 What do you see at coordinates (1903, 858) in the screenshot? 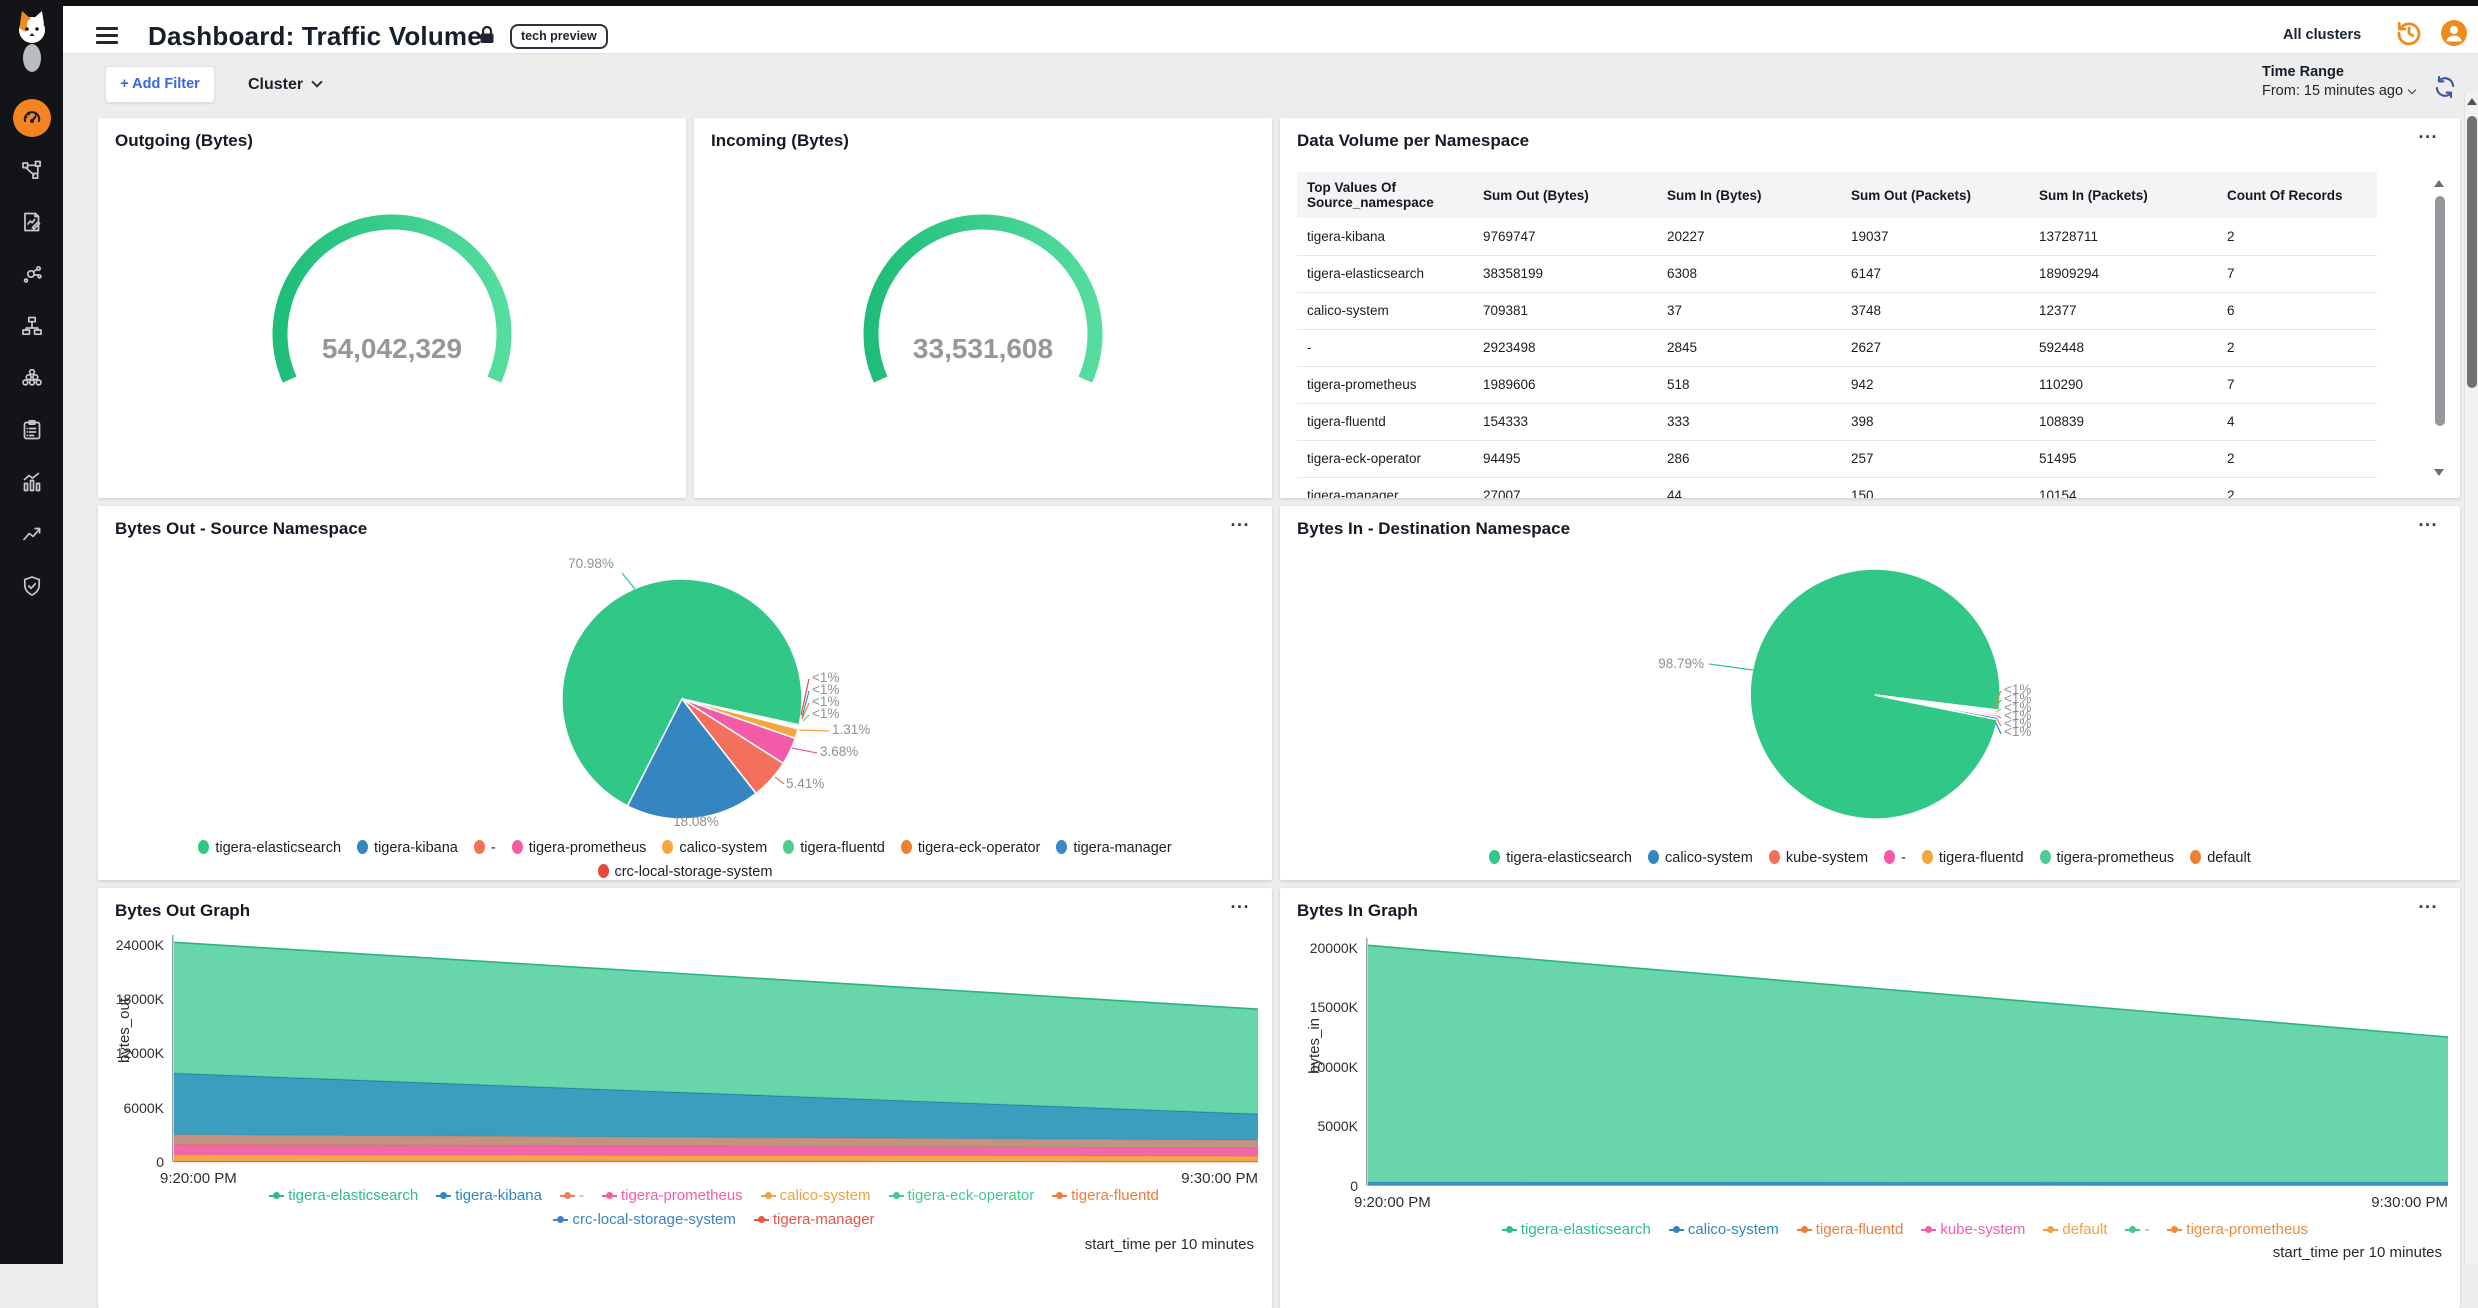
I see `legend-label: -` at bounding box center [1903, 858].